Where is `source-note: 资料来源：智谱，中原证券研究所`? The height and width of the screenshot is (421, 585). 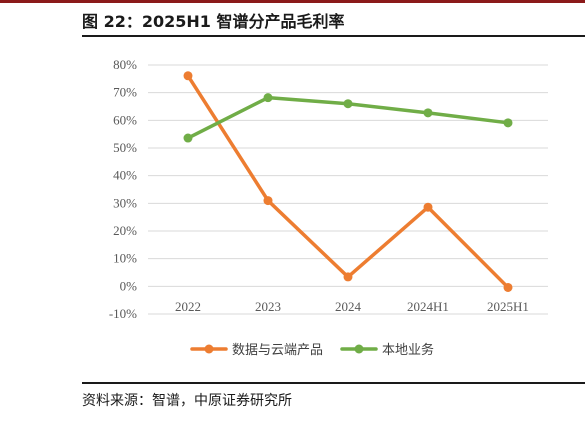 source-note: 资料来源：智谱，中原证券研究所 is located at coordinates (187, 401).